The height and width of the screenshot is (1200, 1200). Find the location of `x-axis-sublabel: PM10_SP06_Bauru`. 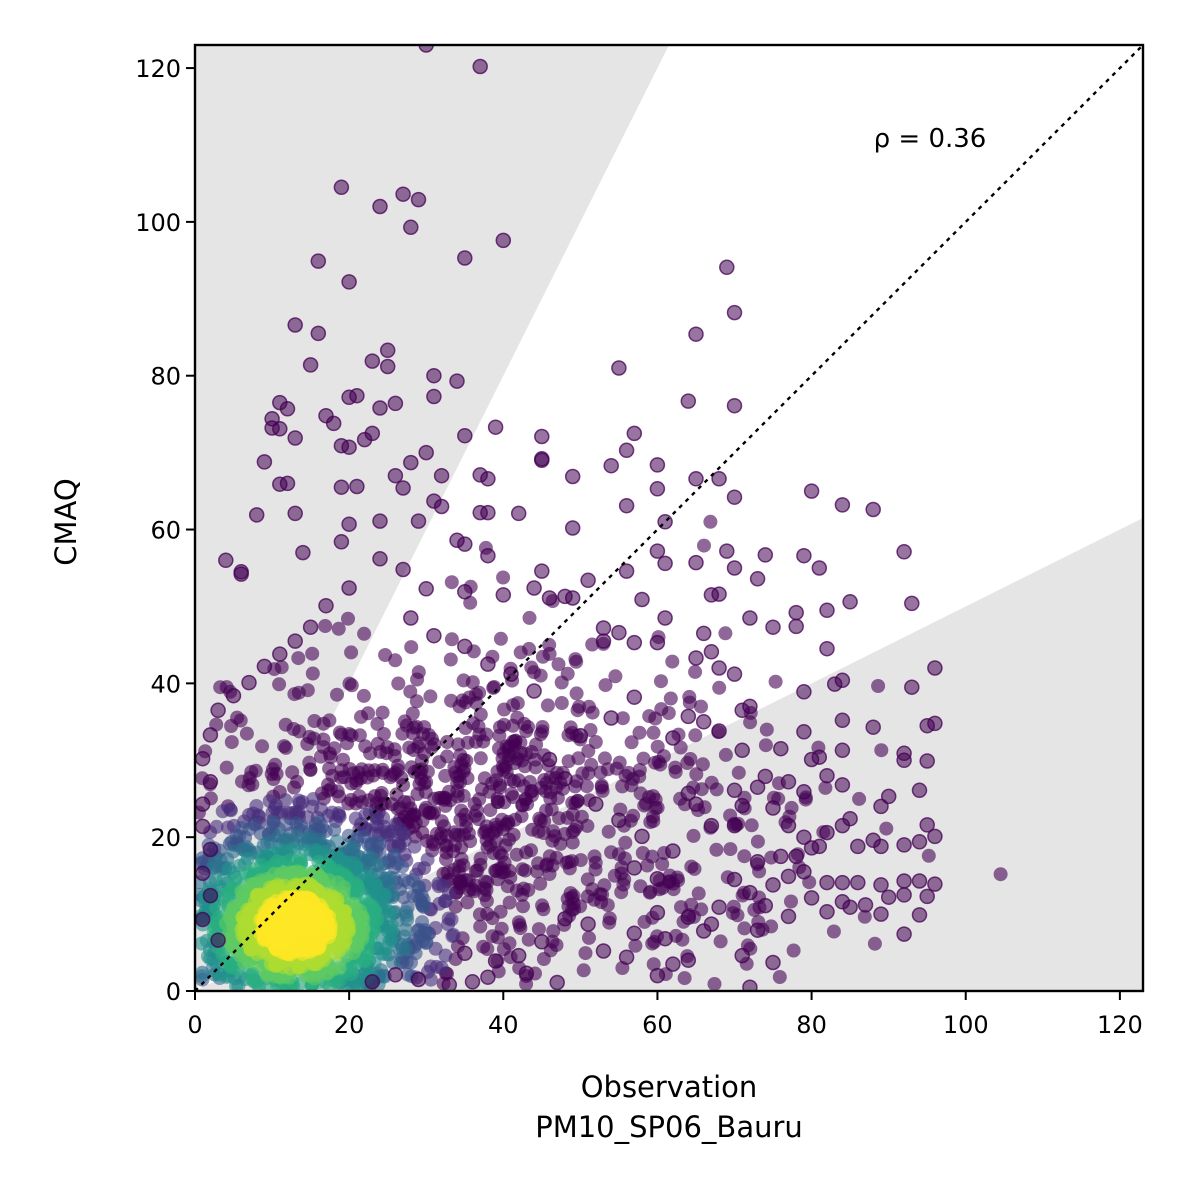

x-axis-sublabel: PM10_SP06_Bauru is located at coordinates (669, 1127).